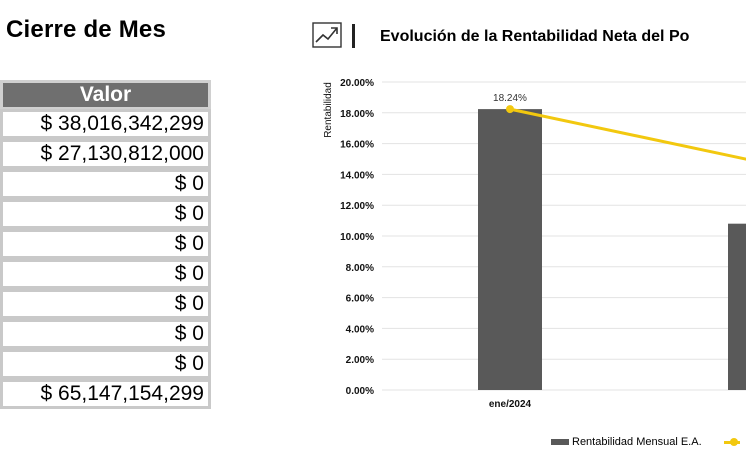 The height and width of the screenshot is (464, 746). What do you see at coordinates (360, 268) in the screenshot?
I see `y-tick-label: 8.00%` at bounding box center [360, 268].